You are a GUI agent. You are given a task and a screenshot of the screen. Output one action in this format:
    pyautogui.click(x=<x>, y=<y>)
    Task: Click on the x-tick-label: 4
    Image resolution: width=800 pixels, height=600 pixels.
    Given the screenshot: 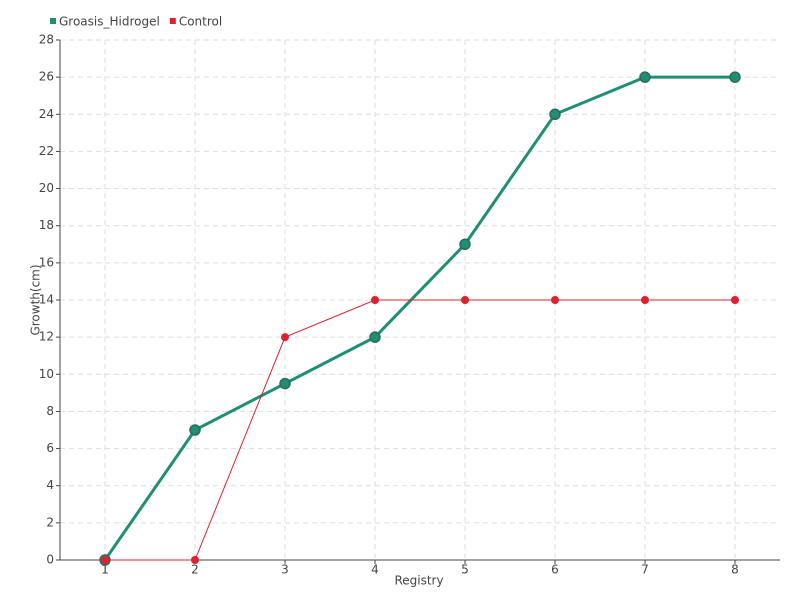 What is the action you would take?
    pyautogui.click(x=375, y=570)
    